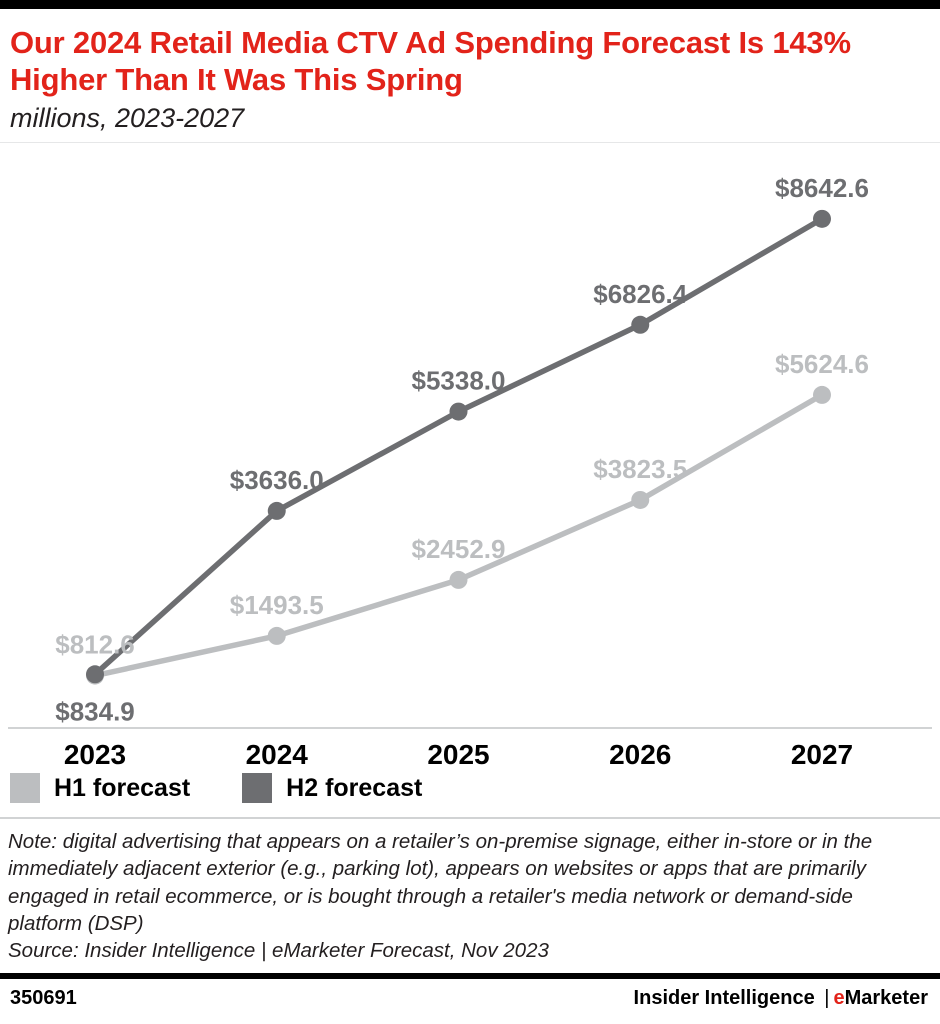 The height and width of the screenshot is (1024, 940). What do you see at coordinates (724, 998) in the screenshot?
I see `brand-insider-intelligence: Insider Intelligence` at bounding box center [724, 998].